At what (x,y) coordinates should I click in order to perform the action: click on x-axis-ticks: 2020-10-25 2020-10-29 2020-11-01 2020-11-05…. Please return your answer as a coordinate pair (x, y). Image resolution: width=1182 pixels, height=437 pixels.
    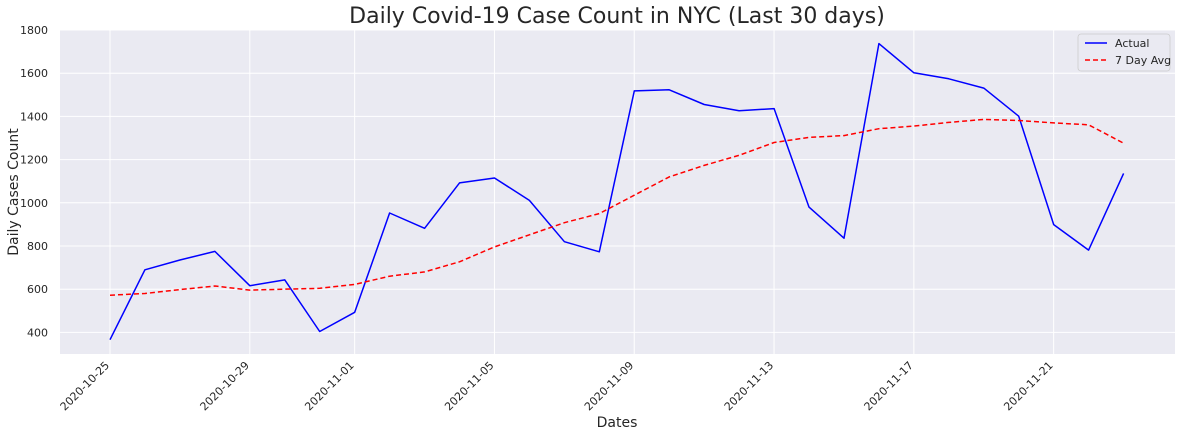
    Looking at the image, I should click on (557, 386).